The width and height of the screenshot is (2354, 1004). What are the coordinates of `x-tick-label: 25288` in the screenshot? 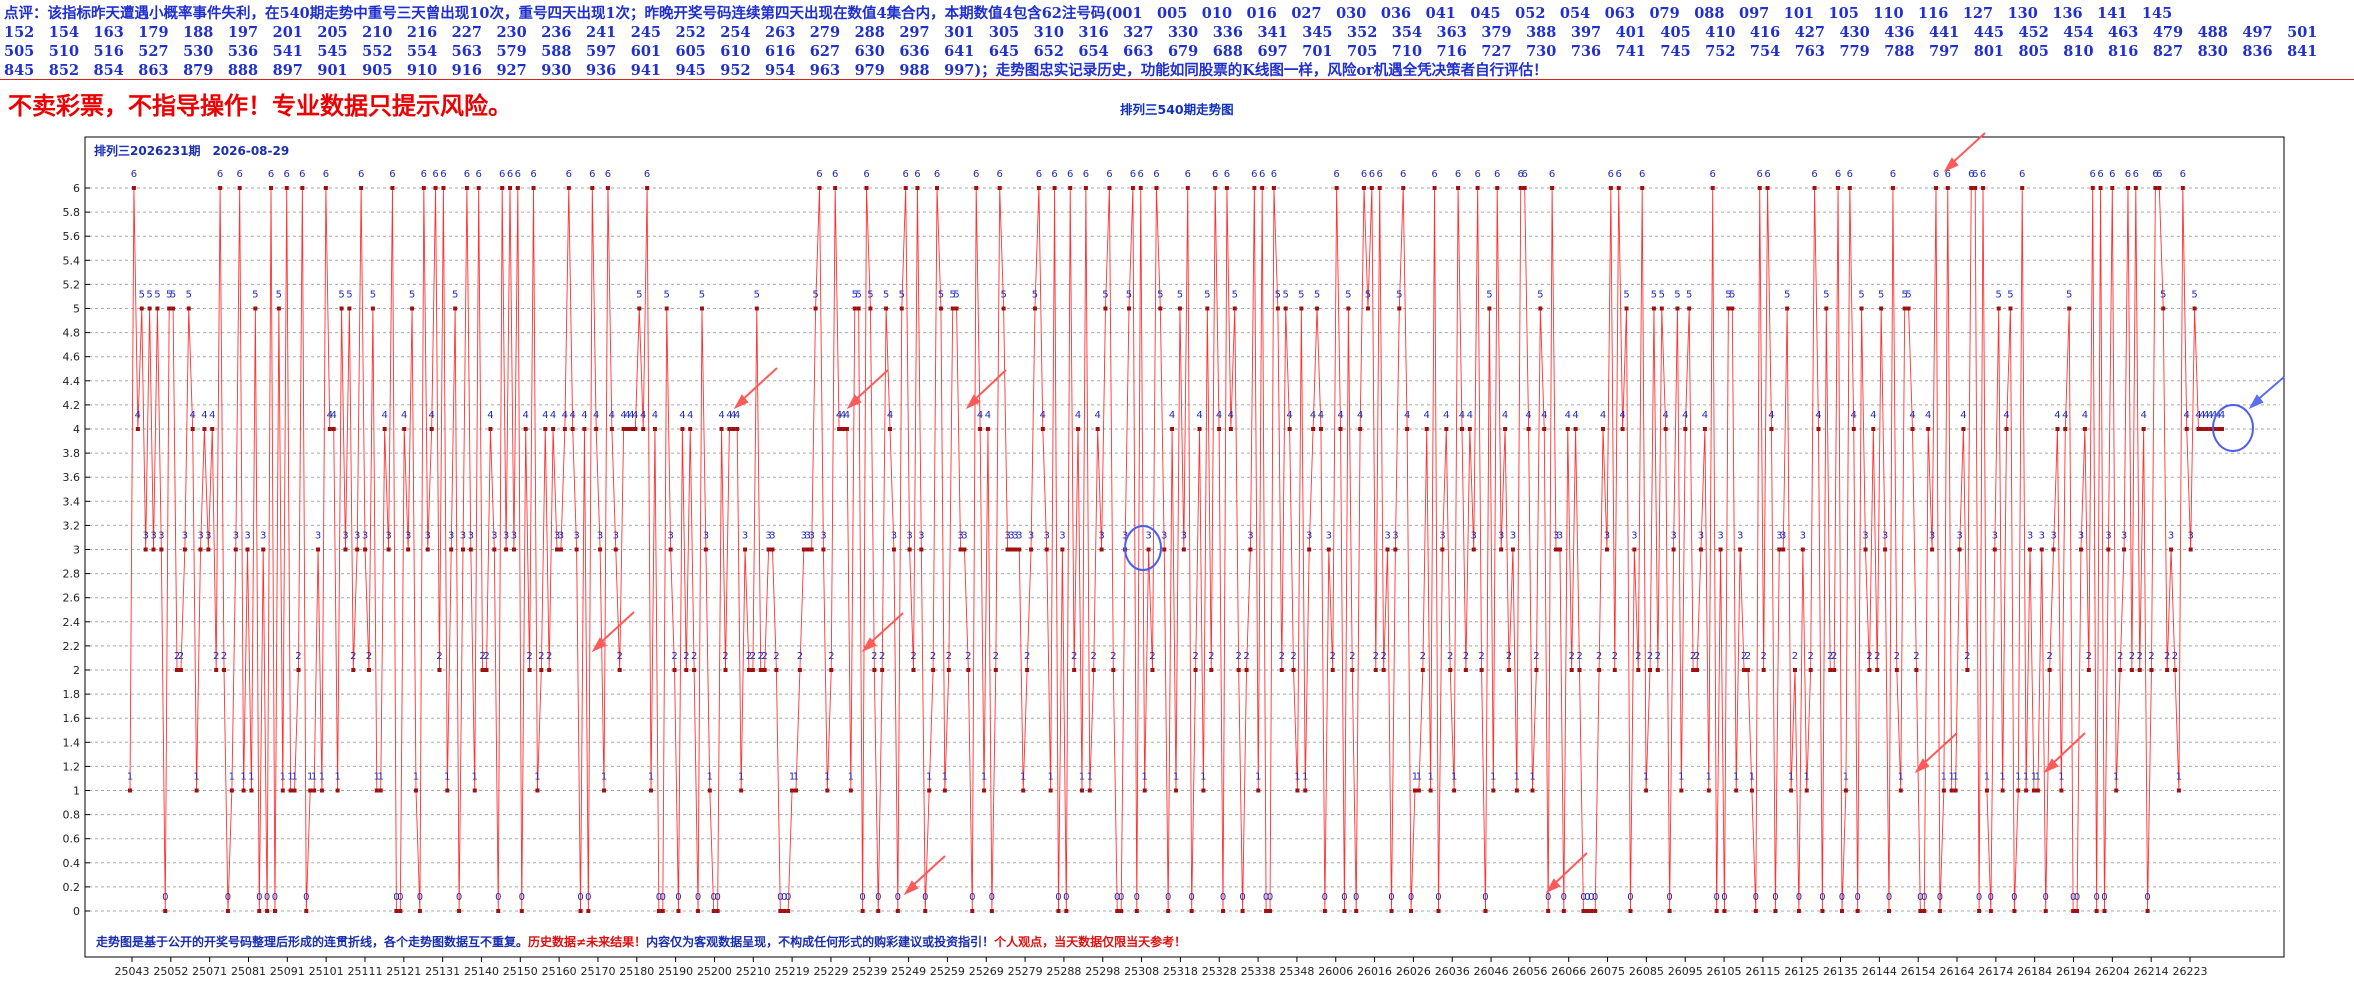 It's located at (1063, 971).